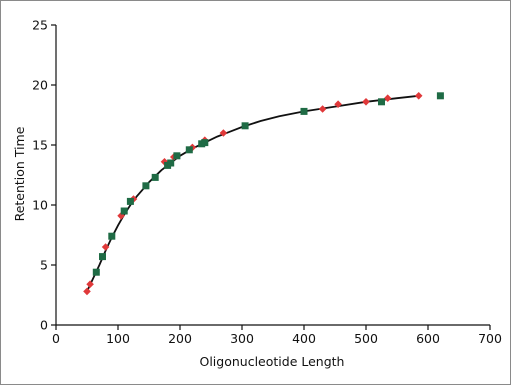  Describe the element at coordinates (40, 205) in the screenshot. I see `y-tick-label: 10` at that location.